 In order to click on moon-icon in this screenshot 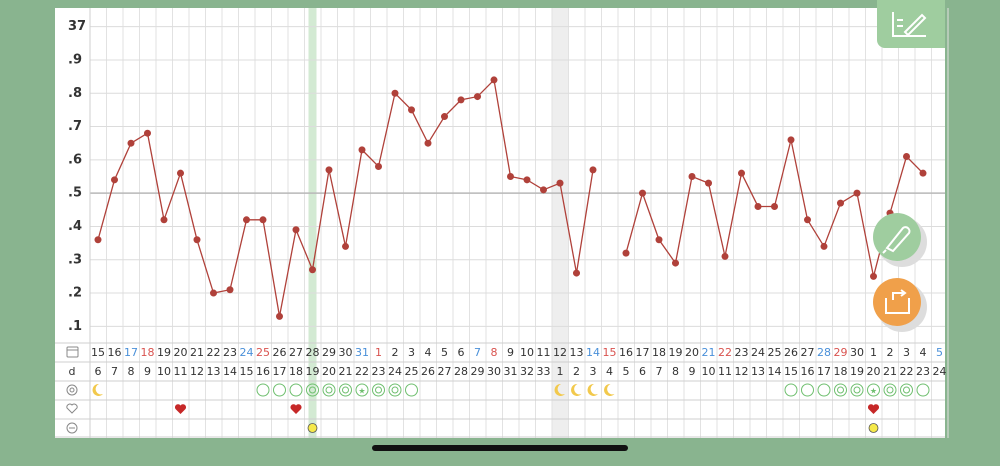, I will do `click(559, 389)`.